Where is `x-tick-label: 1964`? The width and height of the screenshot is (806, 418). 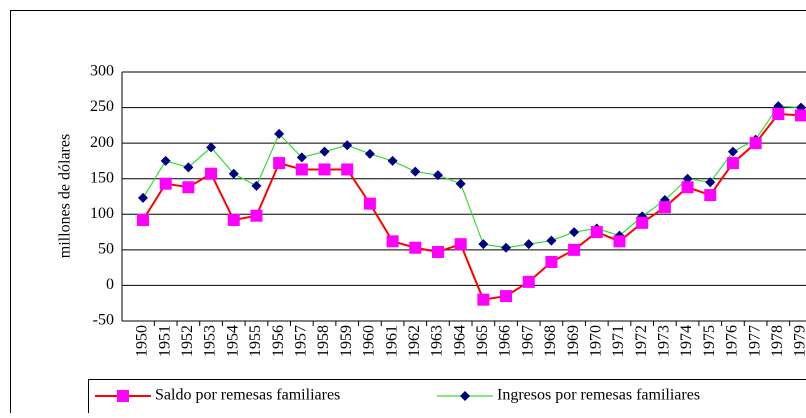 x-tick-label: 1964 is located at coordinates (459, 341).